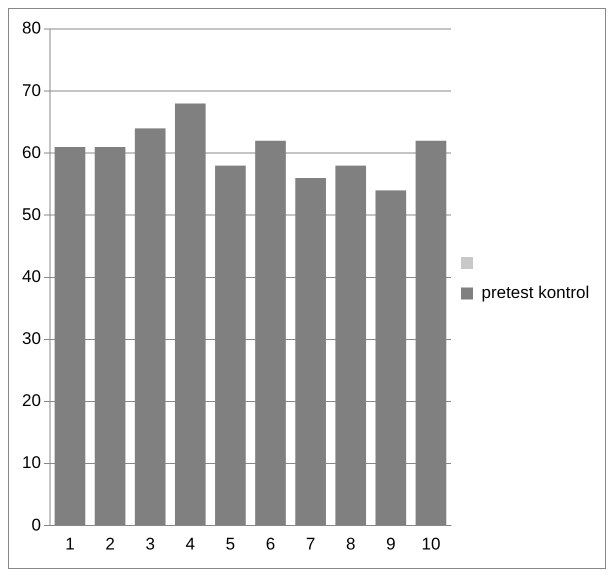  Describe the element at coordinates (110, 544) in the screenshot. I see `x-tick-label: 2` at that location.